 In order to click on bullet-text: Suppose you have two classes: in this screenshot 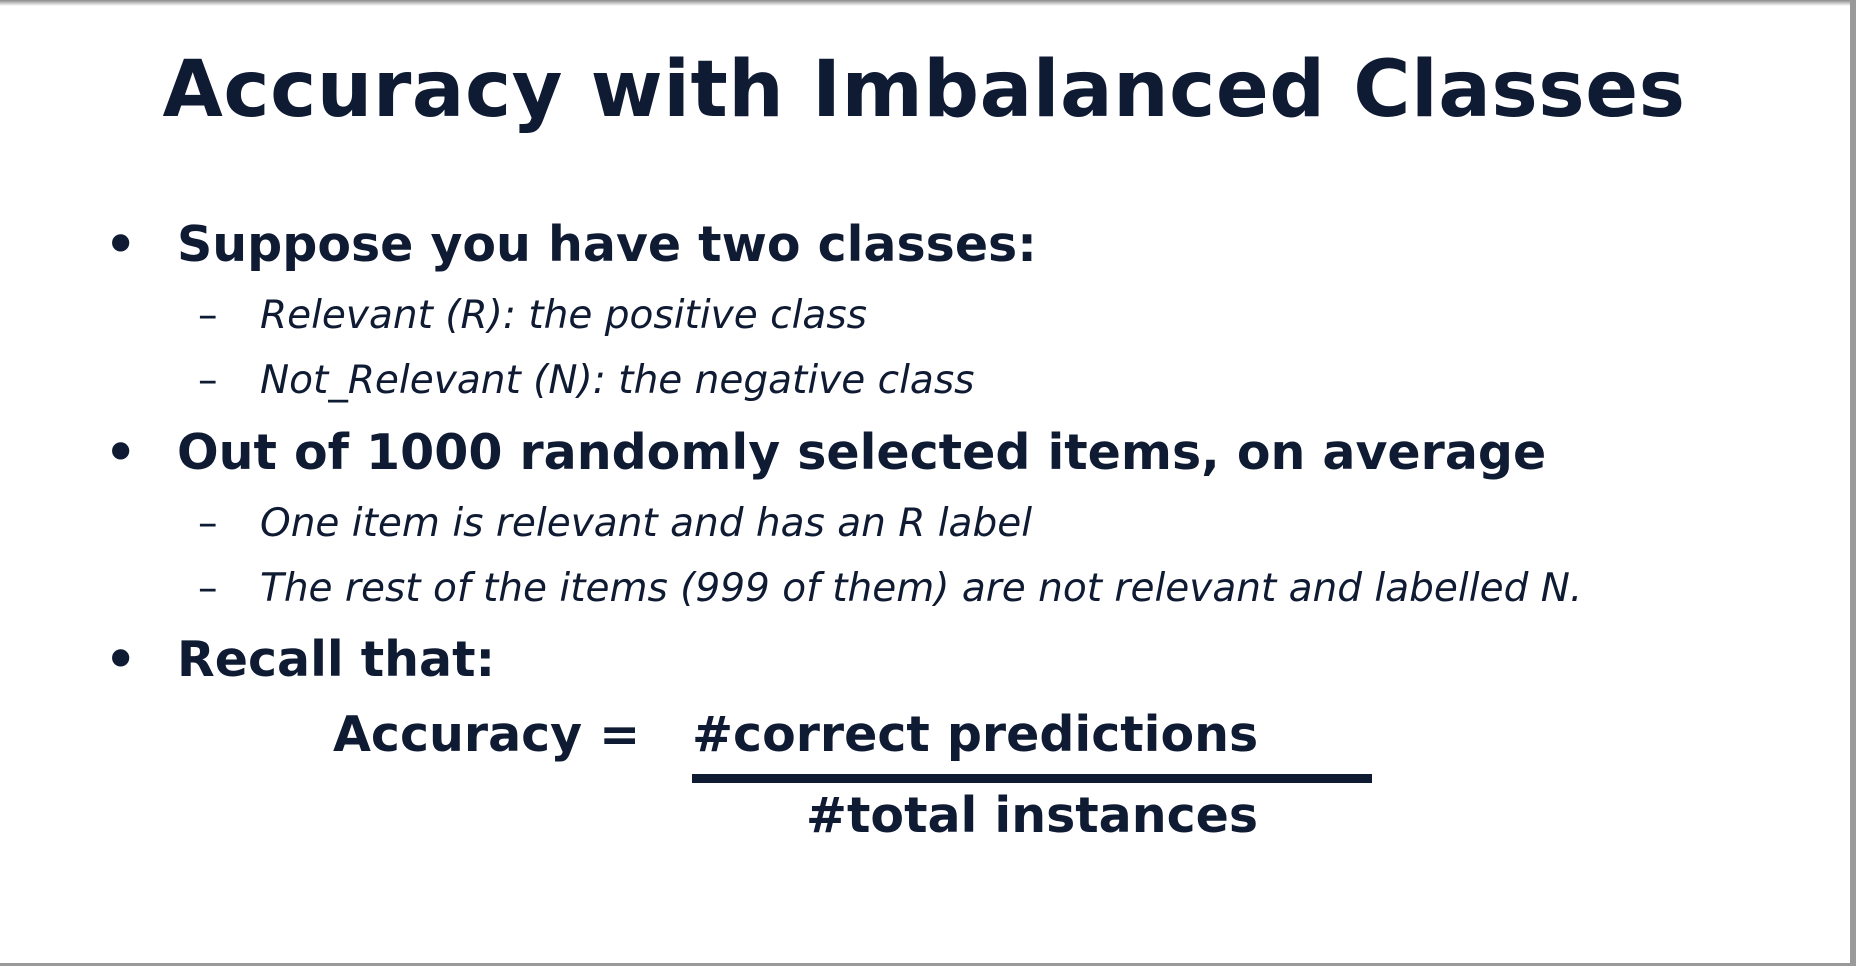, I will do `click(607, 244)`.